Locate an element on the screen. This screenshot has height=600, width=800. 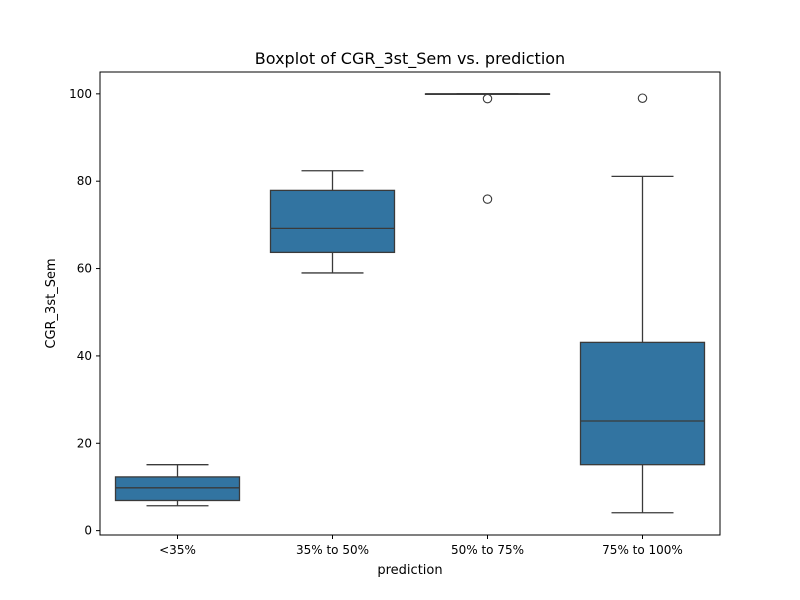
y-tick-label: 40 is located at coordinates (84, 356).